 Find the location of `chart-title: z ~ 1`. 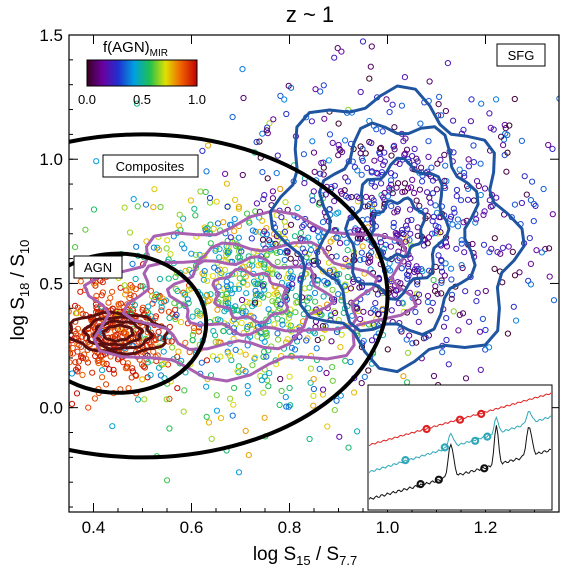

chart-title: z ~ 1 is located at coordinates (310, 14).